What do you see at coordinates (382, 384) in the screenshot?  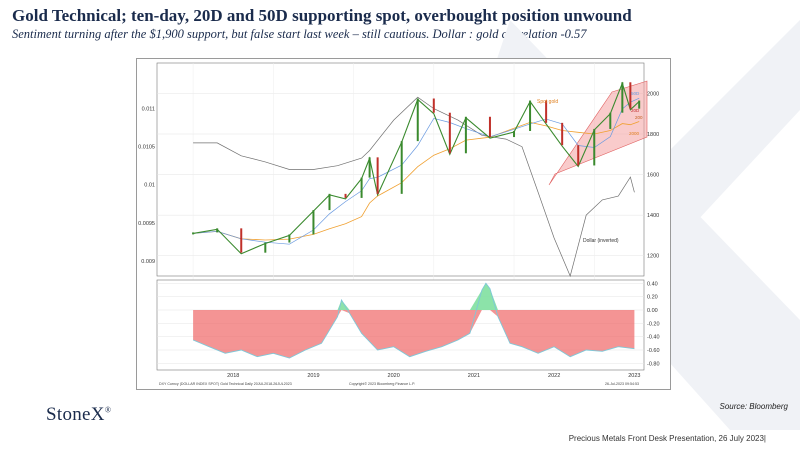 I see `legend-strip-center: Copyright© 2023 Bloomberg Finance L.P.` at bounding box center [382, 384].